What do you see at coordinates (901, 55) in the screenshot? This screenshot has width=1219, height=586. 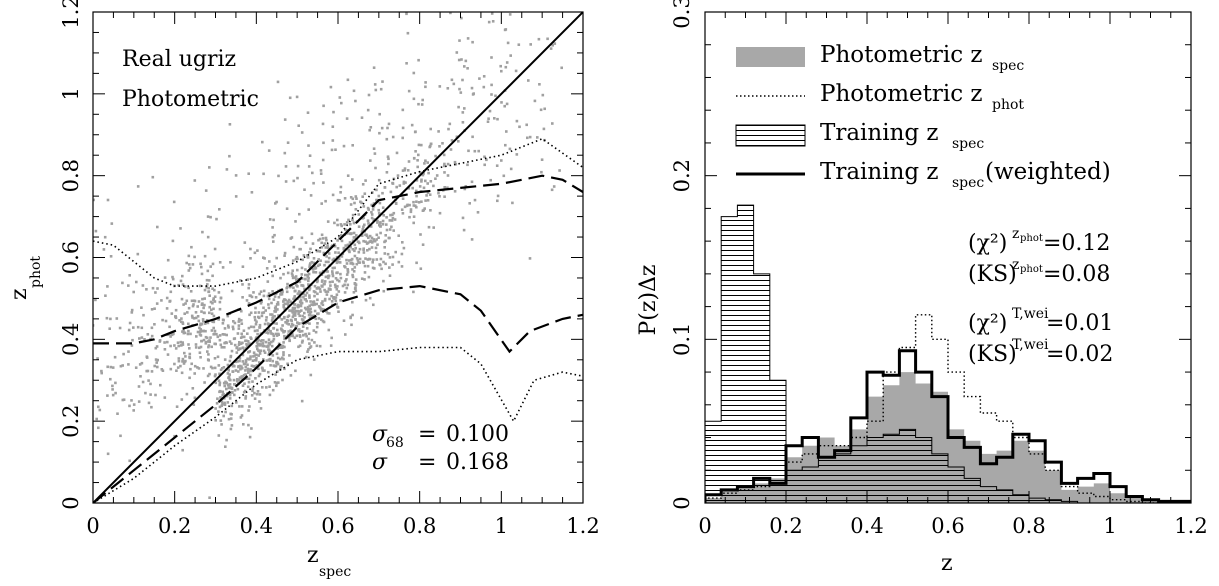 I see `svg-text: Photometric z` at bounding box center [901, 55].